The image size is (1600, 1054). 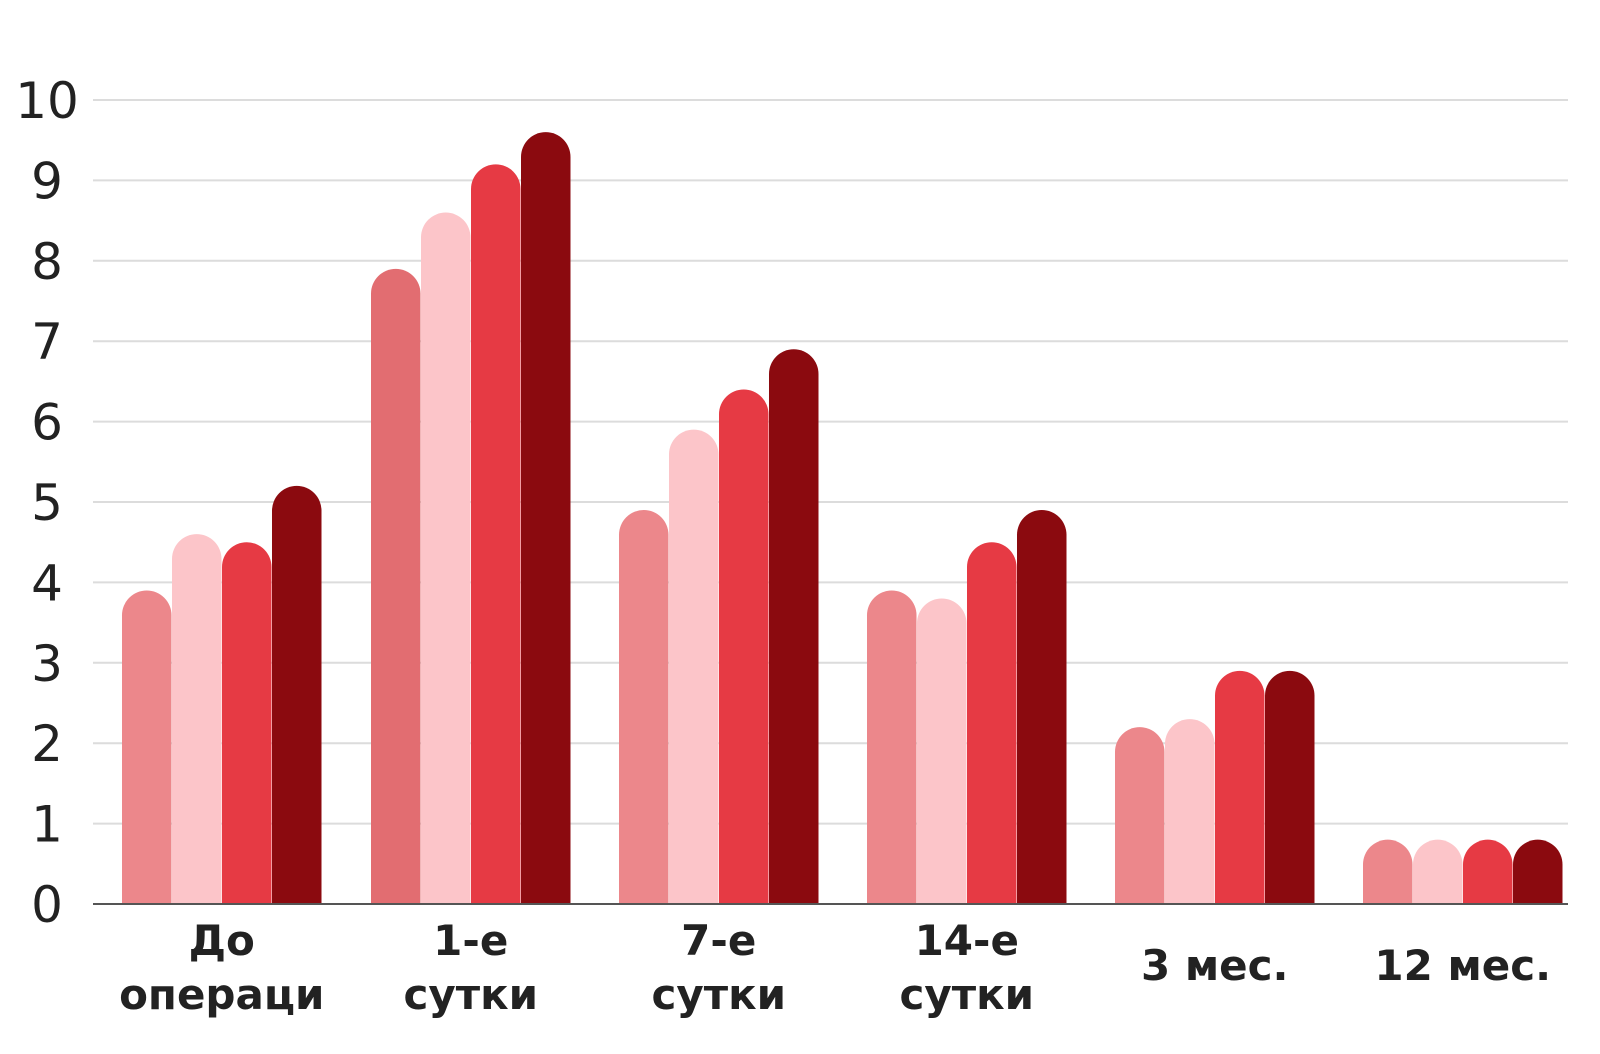 What do you see at coordinates (470, 967) in the screenshot?
I see `x-tick-label: 1-е сутки` at bounding box center [470, 967].